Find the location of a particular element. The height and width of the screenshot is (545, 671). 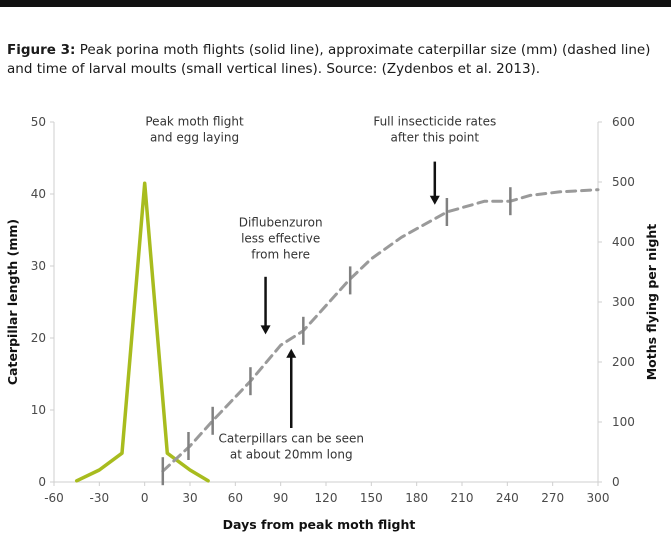

y-left-tick-label: 30 is located at coordinates (38, 266).